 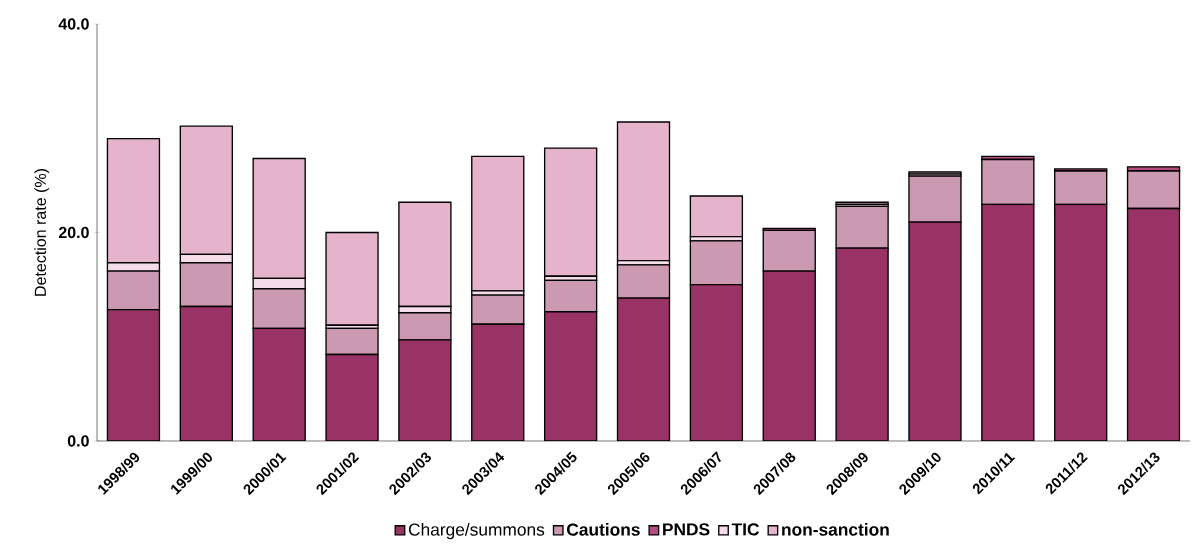 I want to click on legend-label: TIC, so click(x=745, y=529).